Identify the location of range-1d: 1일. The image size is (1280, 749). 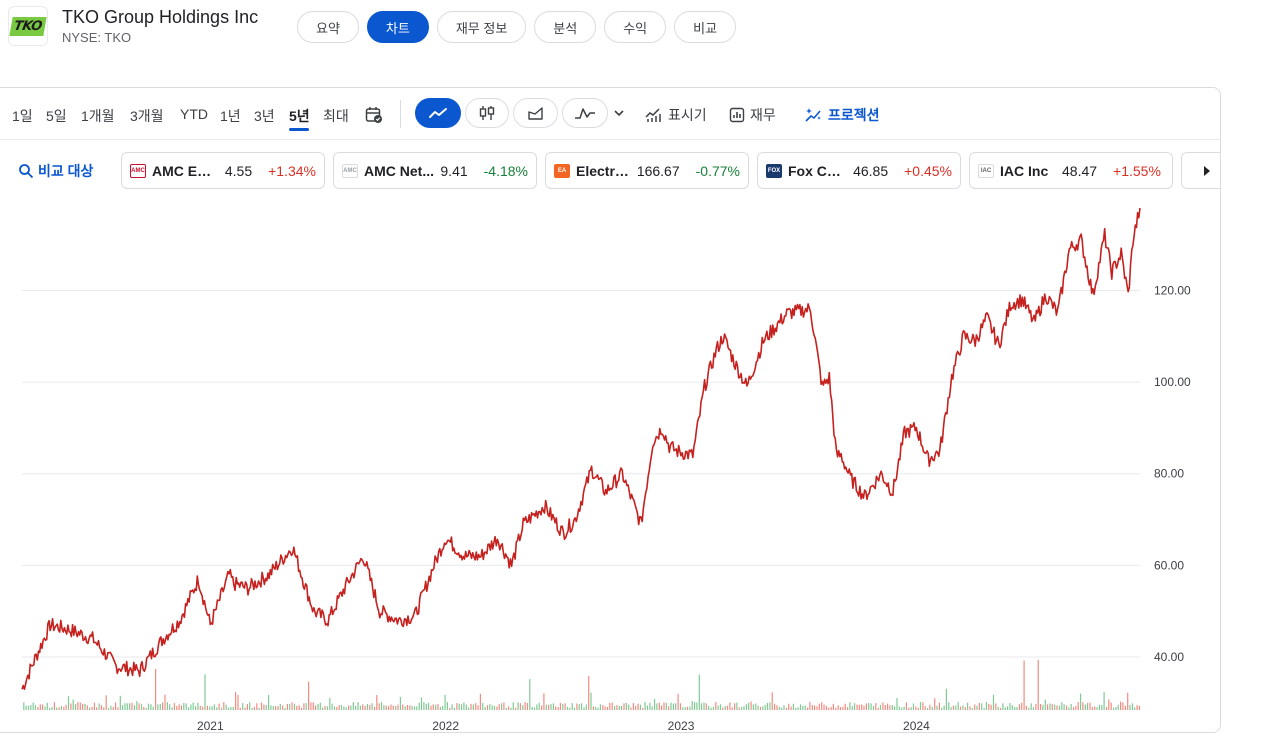
(22, 116).